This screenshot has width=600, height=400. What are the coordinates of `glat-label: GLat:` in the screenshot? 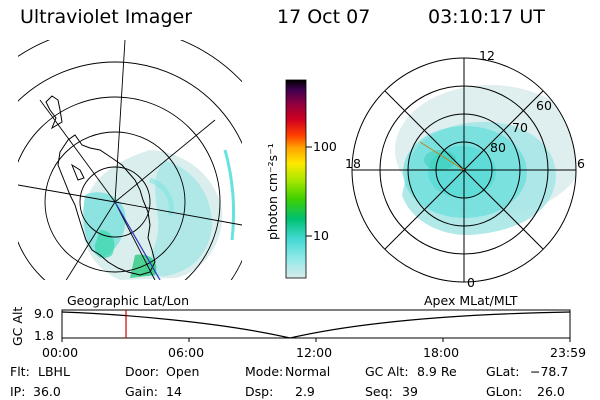 It's located at (502, 371).